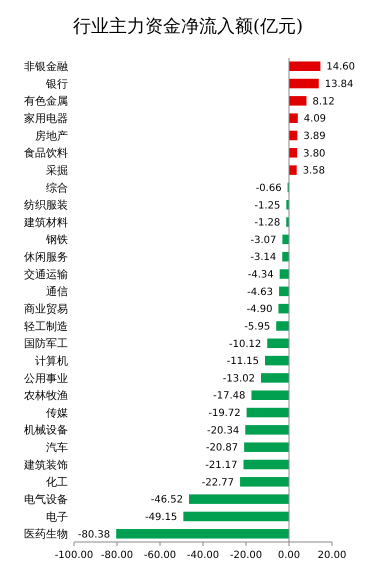 Image resolution: width=377 pixels, height=587 pixels. Describe the element at coordinates (46, 343) in the screenshot. I see `y-tick-label: 国防军工` at that location.